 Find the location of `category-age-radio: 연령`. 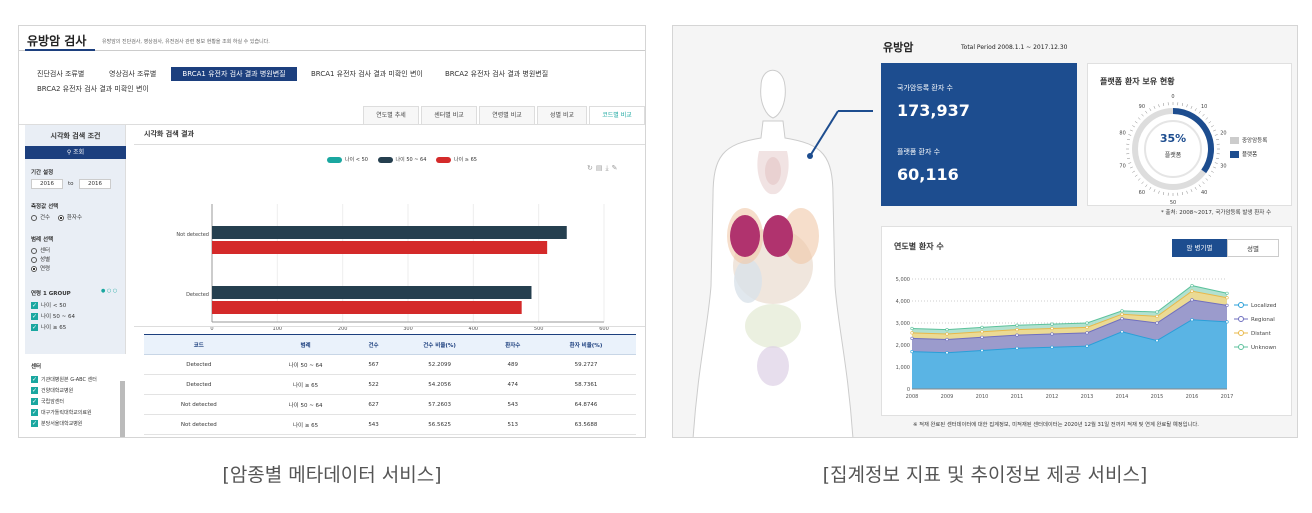

category-age-radio: 연령 is located at coordinates (84, 268).